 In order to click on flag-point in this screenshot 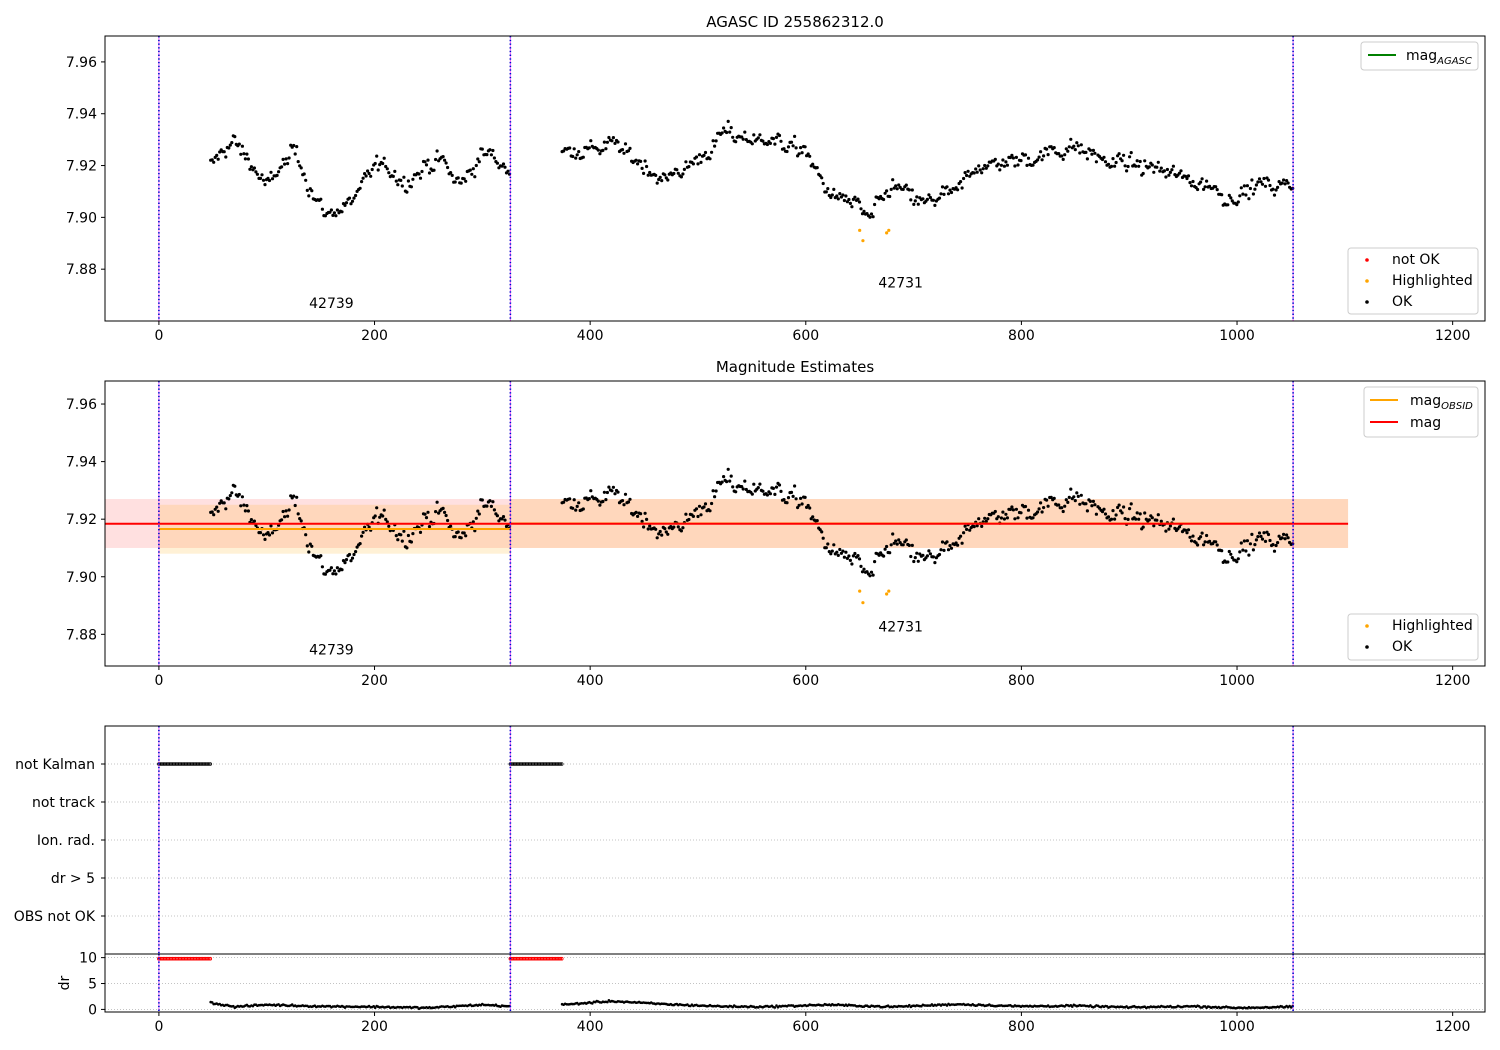, I will do `click(561, 764)`.